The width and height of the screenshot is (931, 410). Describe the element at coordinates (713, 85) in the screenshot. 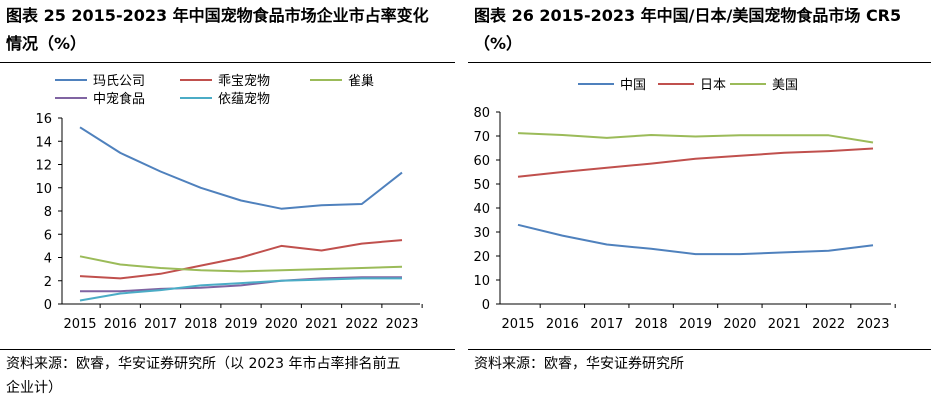

I see `legend-label: 日本` at that location.